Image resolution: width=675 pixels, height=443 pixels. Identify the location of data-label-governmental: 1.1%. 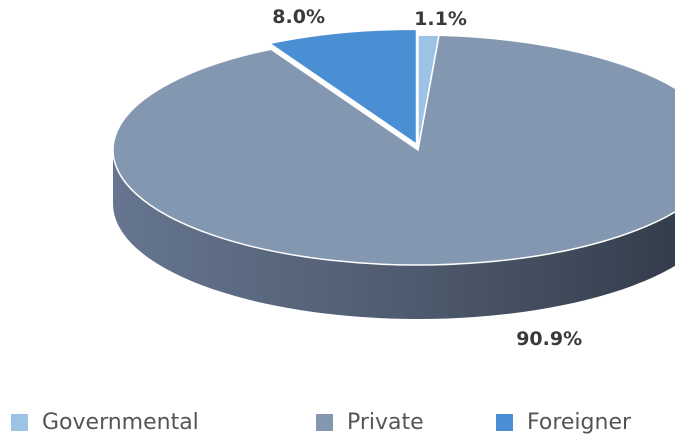
(440, 19).